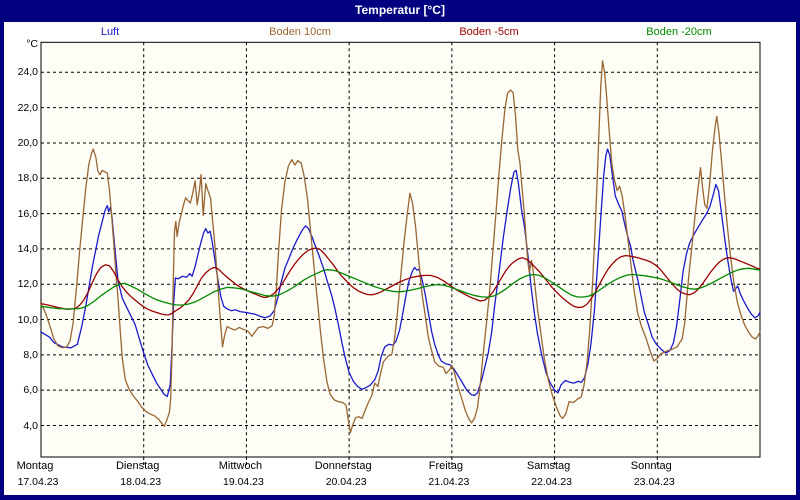  Describe the element at coordinates (137, 466) in the screenshot. I see `x-axis-day-label: Dienstag` at that location.